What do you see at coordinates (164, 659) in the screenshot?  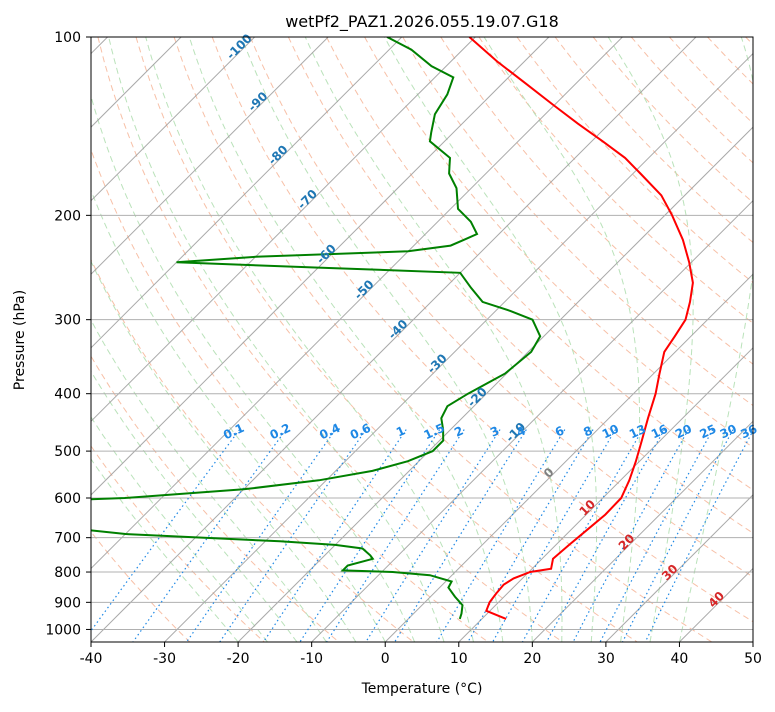 I see `x-tick-label: -30` at bounding box center [164, 659].